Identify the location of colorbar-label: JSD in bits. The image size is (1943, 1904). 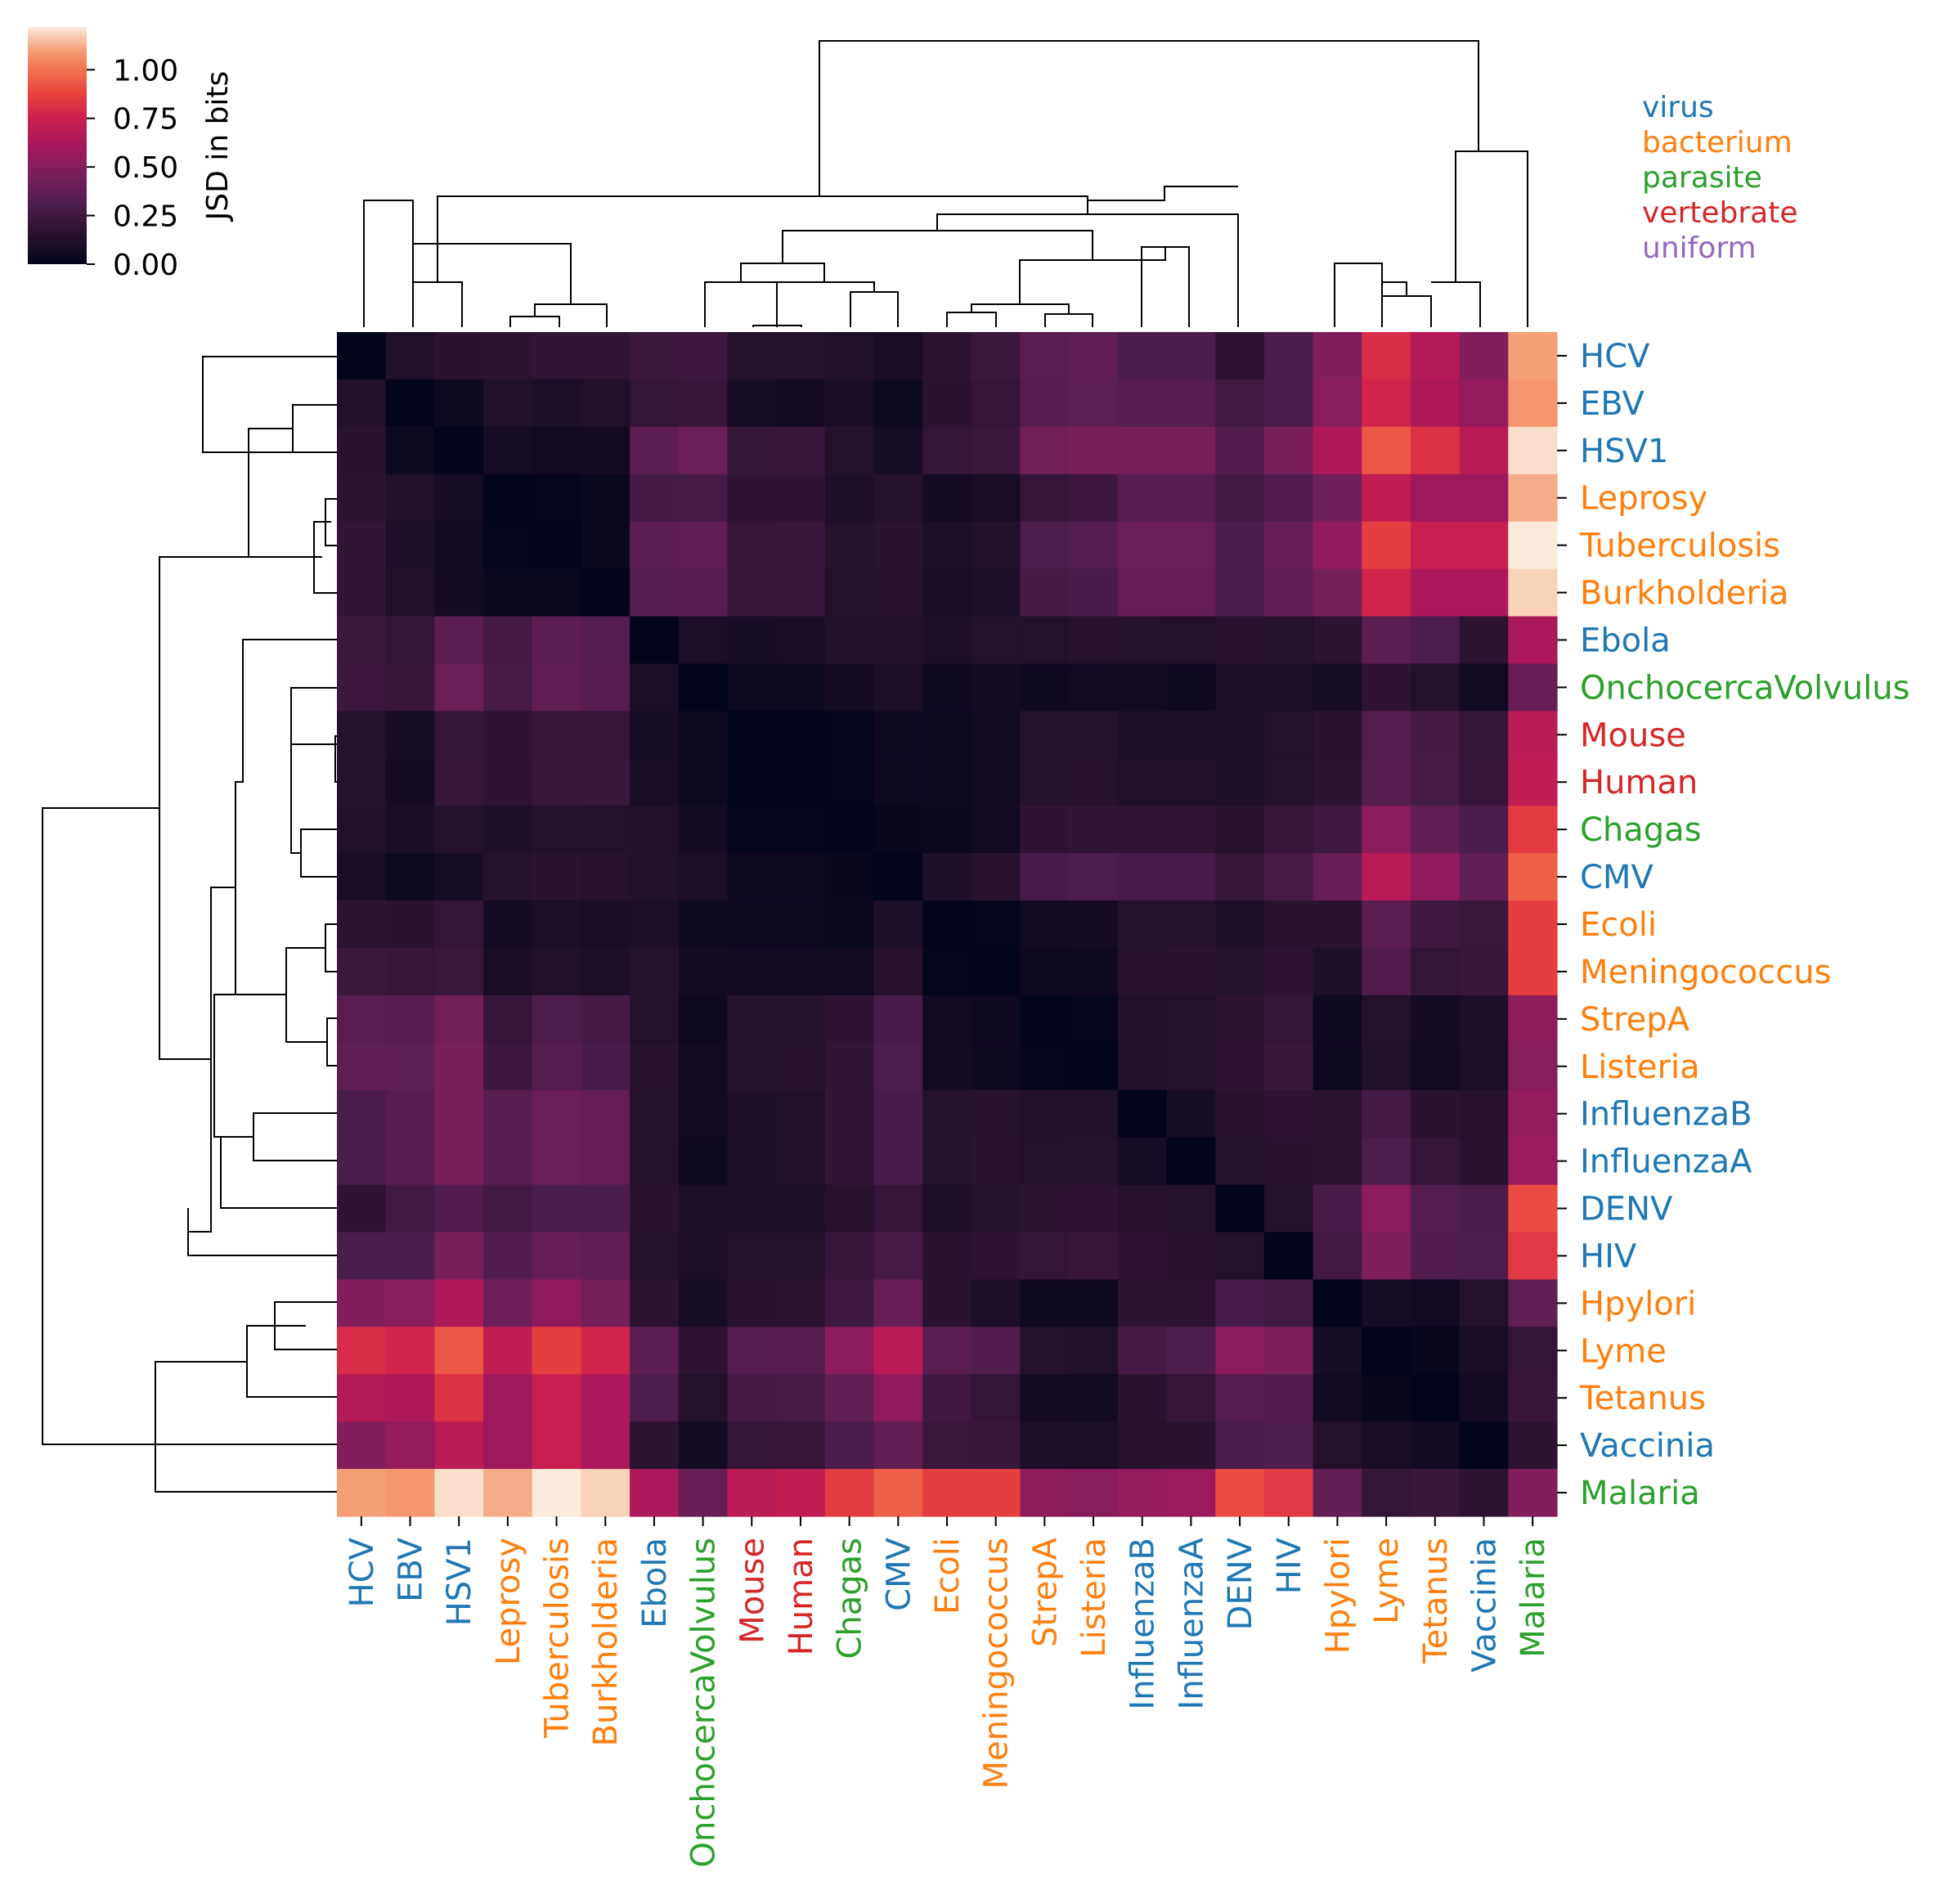
(218, 147).